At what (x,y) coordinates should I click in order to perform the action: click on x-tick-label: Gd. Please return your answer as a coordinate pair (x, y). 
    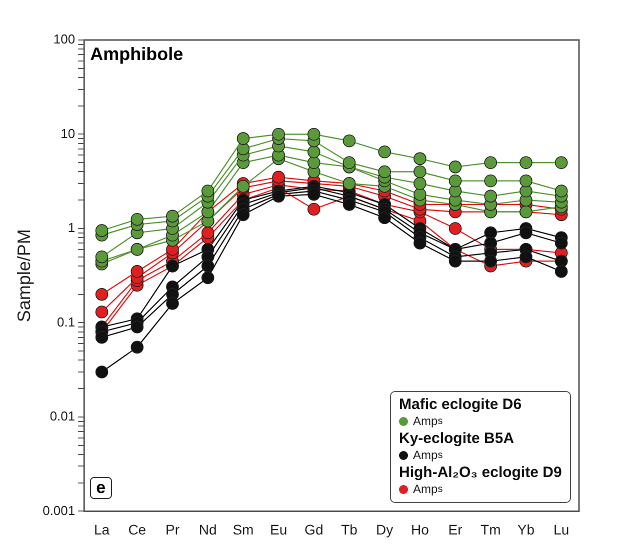
    Looking at the image, I should click on (314, 529).